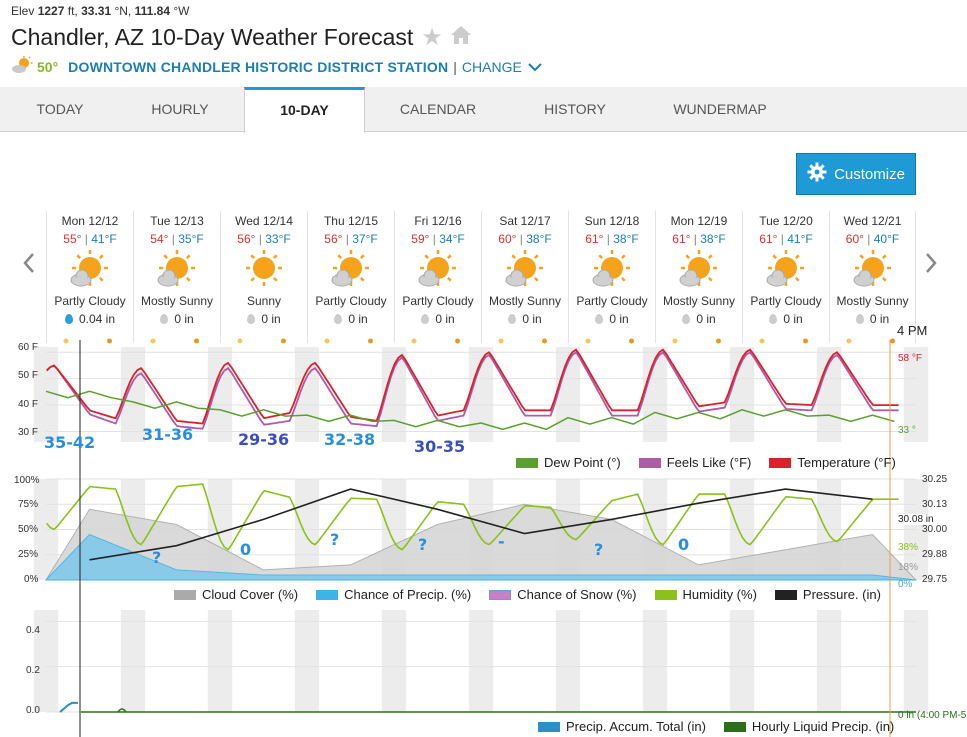 This screenshot has width=967, height=737. I want to click on day-temps: 56° | 33°F, so click(264, 239).